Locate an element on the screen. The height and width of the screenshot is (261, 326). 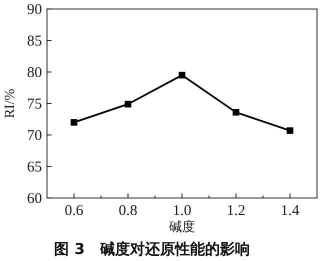
y-tick-label: 70 is located at coordinates (34, 136).